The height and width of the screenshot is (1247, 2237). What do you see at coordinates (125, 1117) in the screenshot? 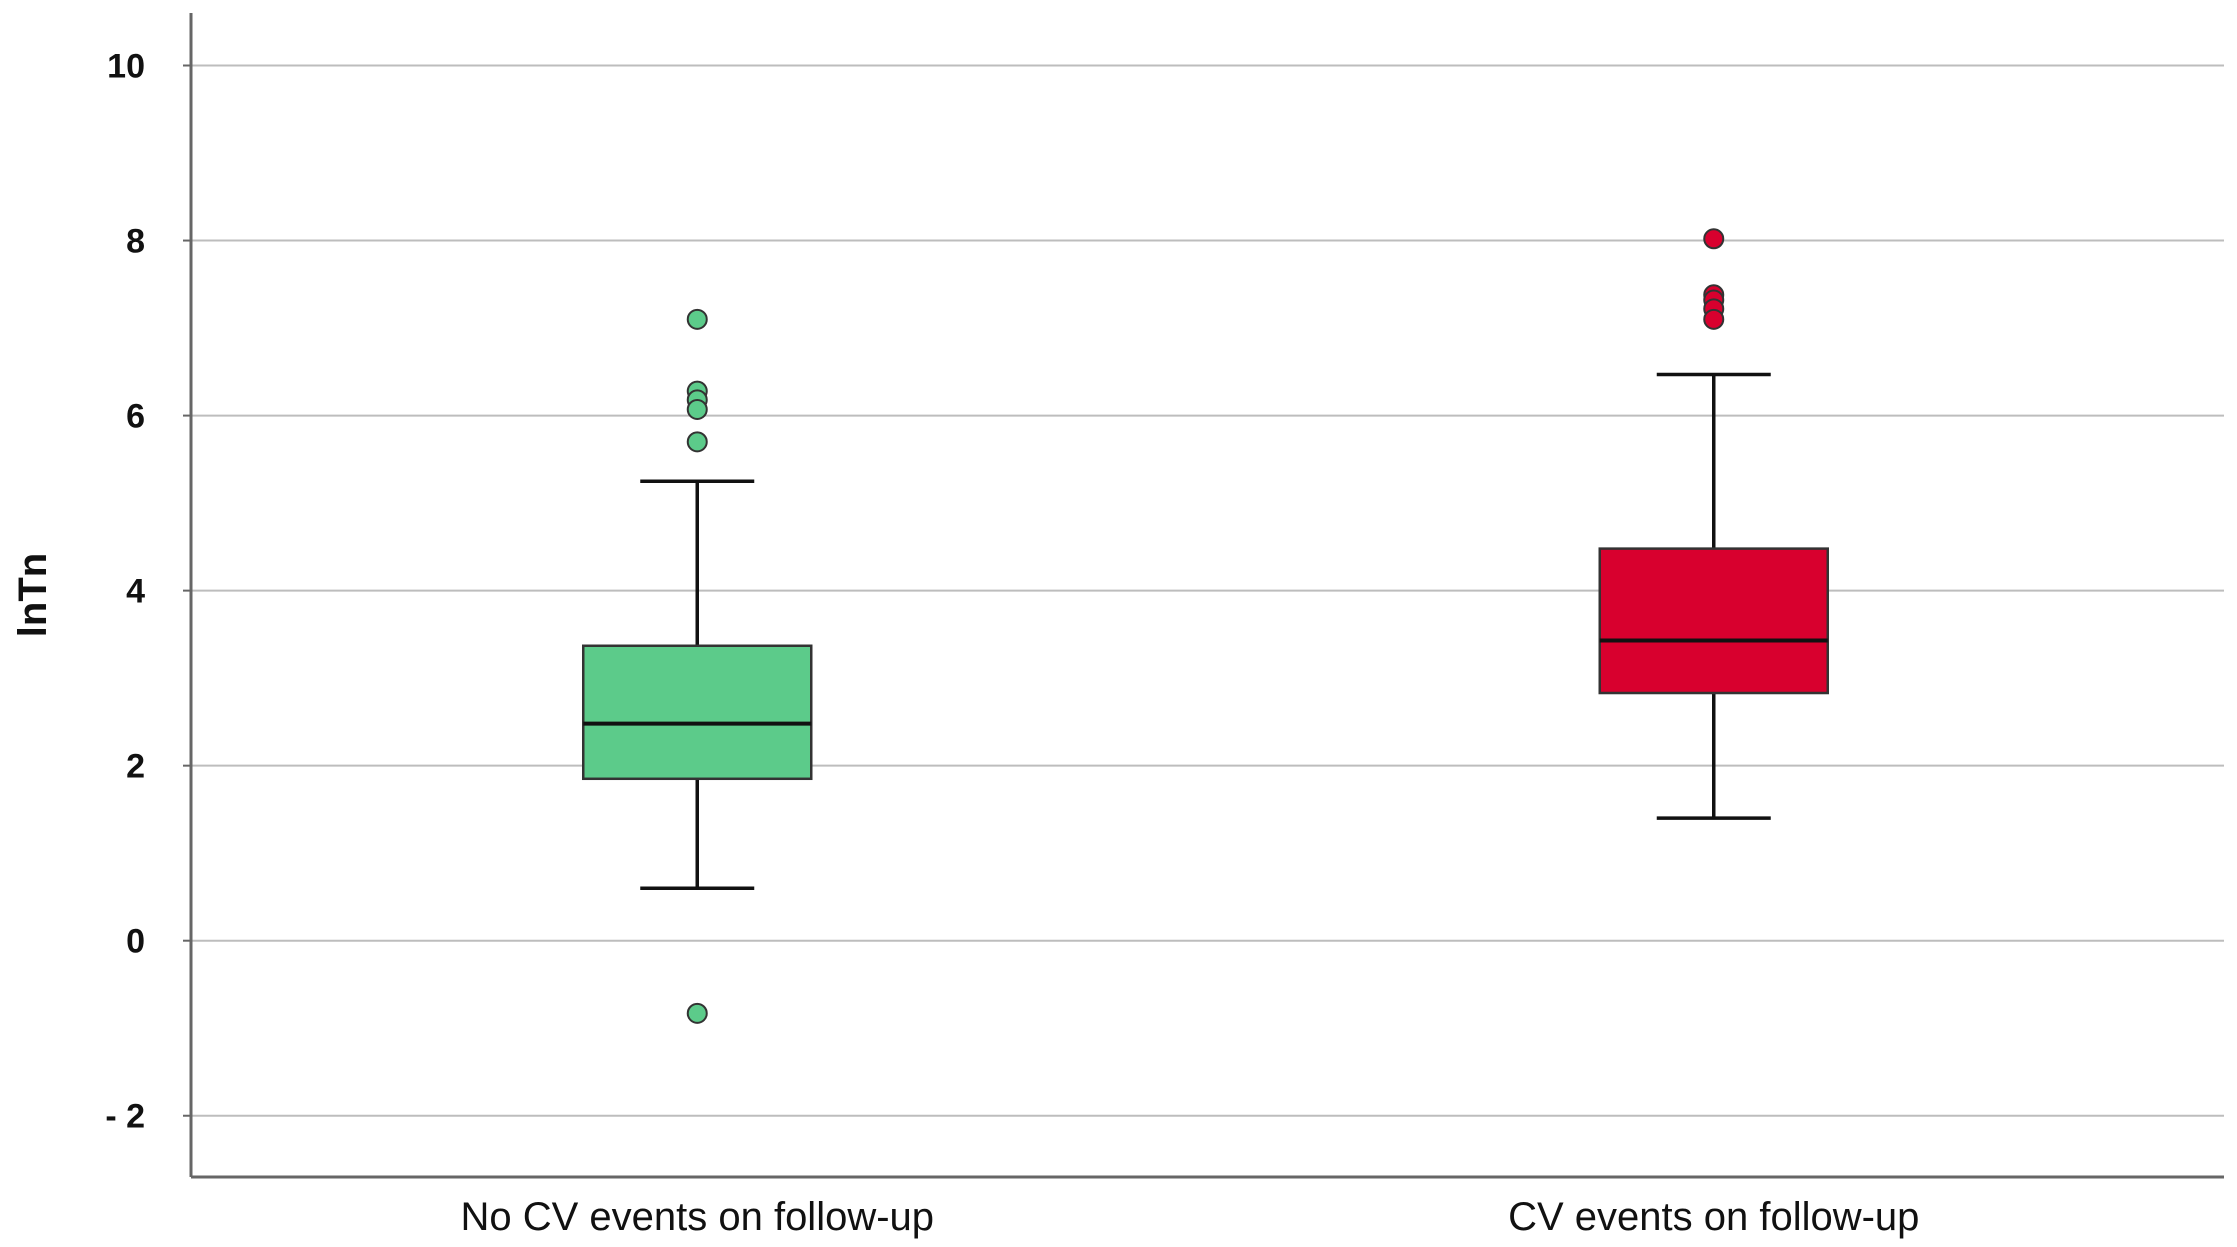
I see `y-tick-label: - 2` at bounding box center [125, 1117].